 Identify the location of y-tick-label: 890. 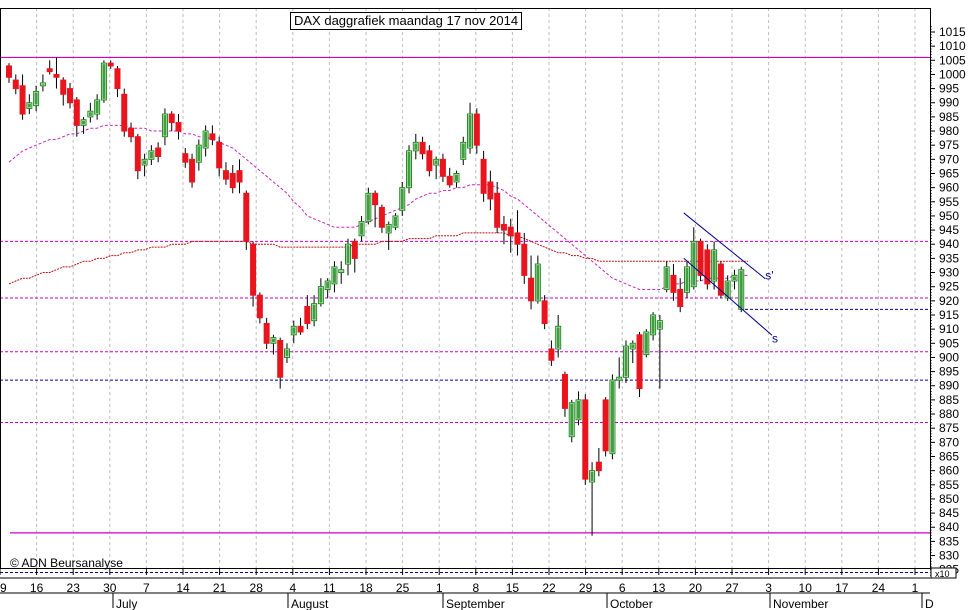
(949, 386).